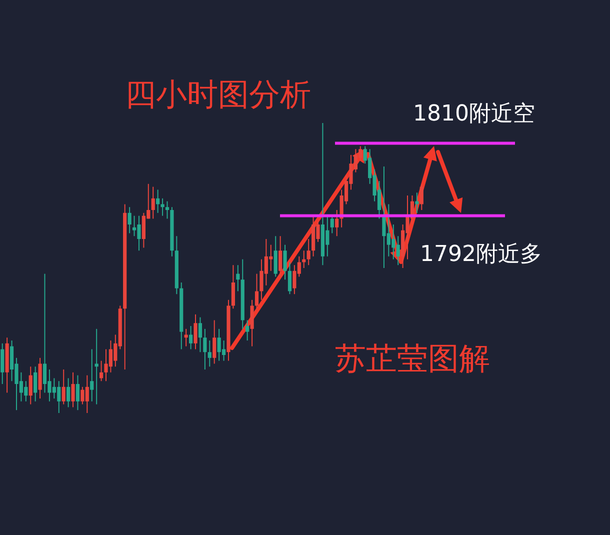  I want to click on ref-line-label: 1792附近多, so click(481, 254).